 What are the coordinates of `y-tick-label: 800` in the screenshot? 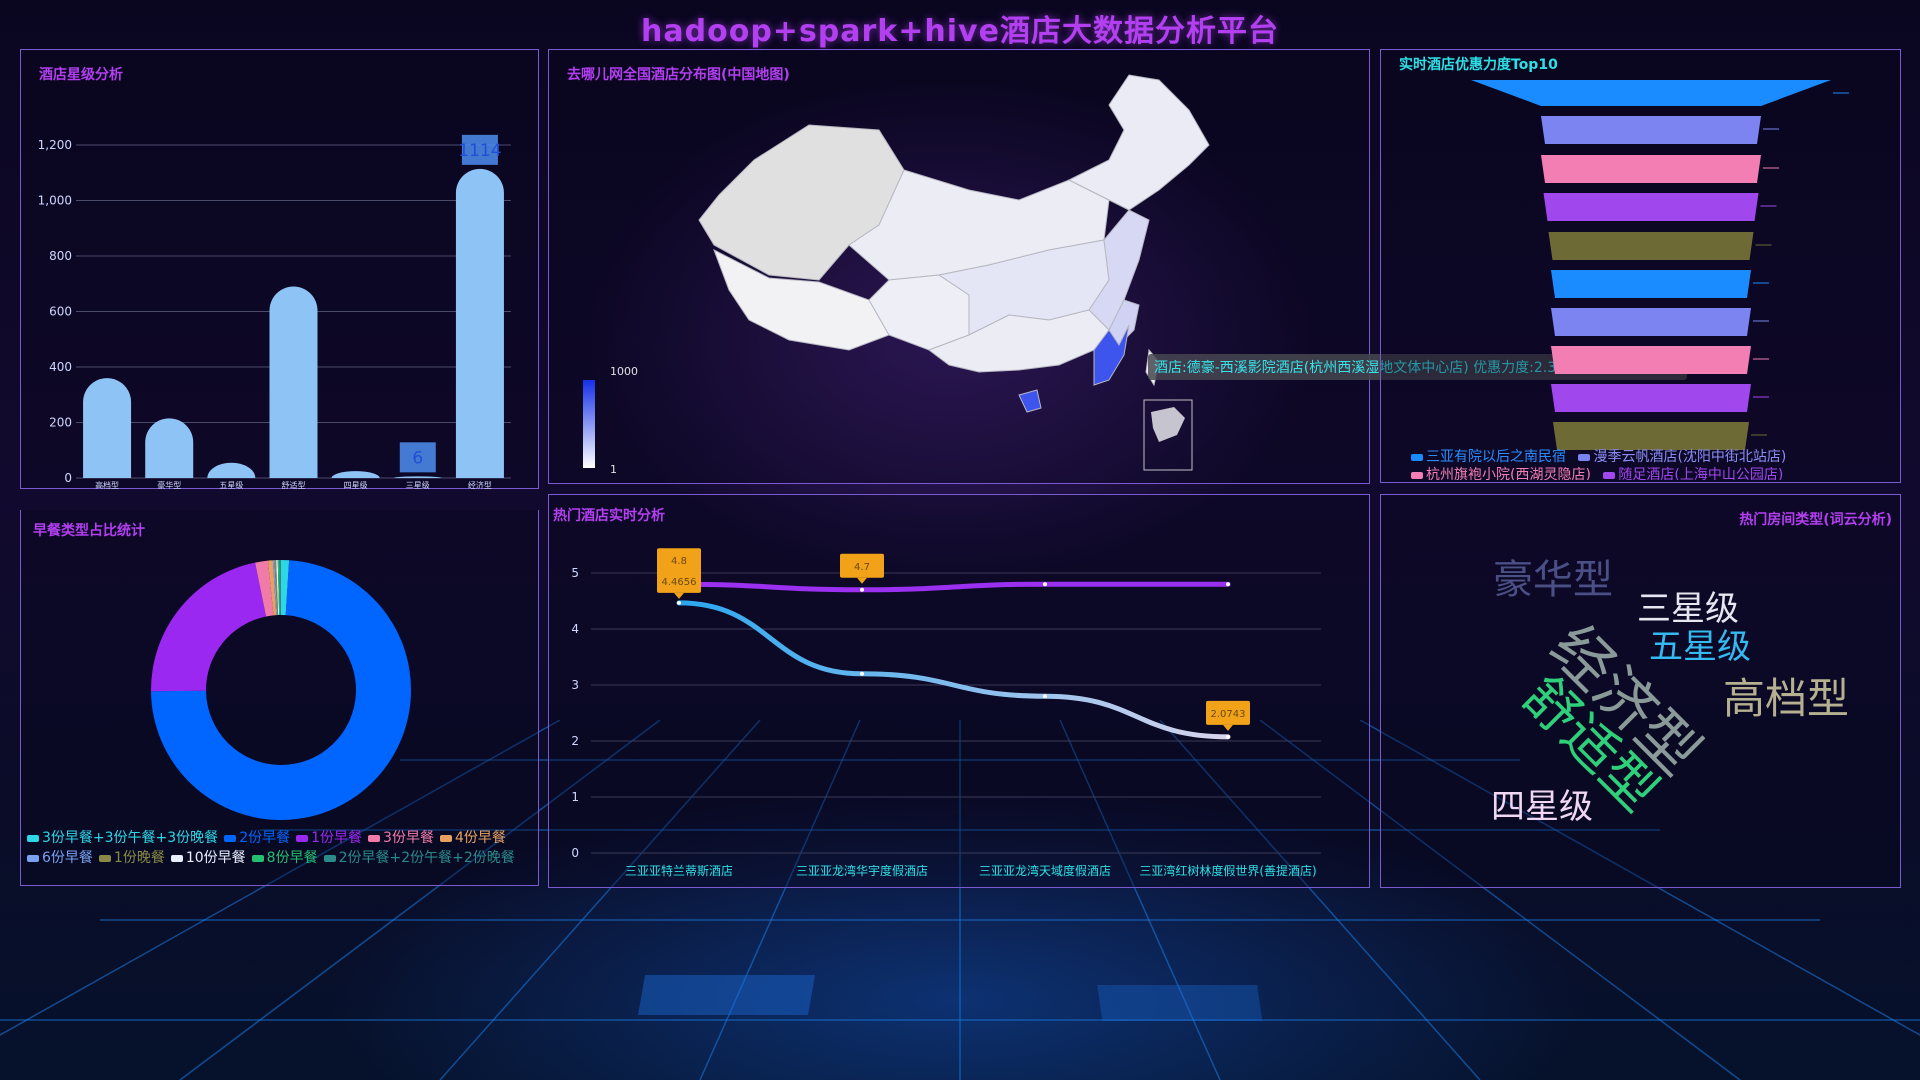 It's located at (60, 256).